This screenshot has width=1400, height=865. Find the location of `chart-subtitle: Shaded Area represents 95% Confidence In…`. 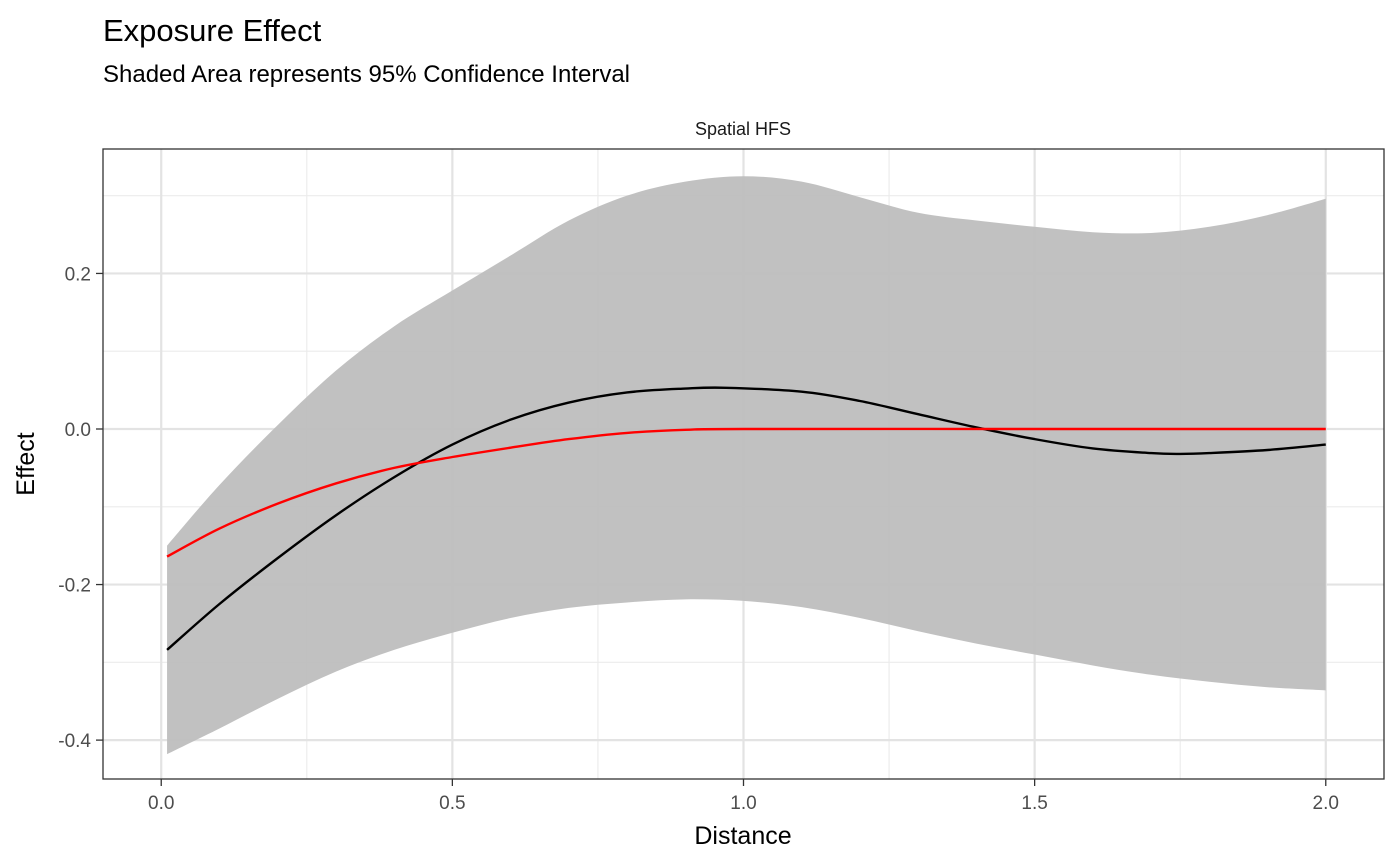

chart-subtitle: Shaded Area represents 95% Confidence In… is located at coordinates (366, 74).